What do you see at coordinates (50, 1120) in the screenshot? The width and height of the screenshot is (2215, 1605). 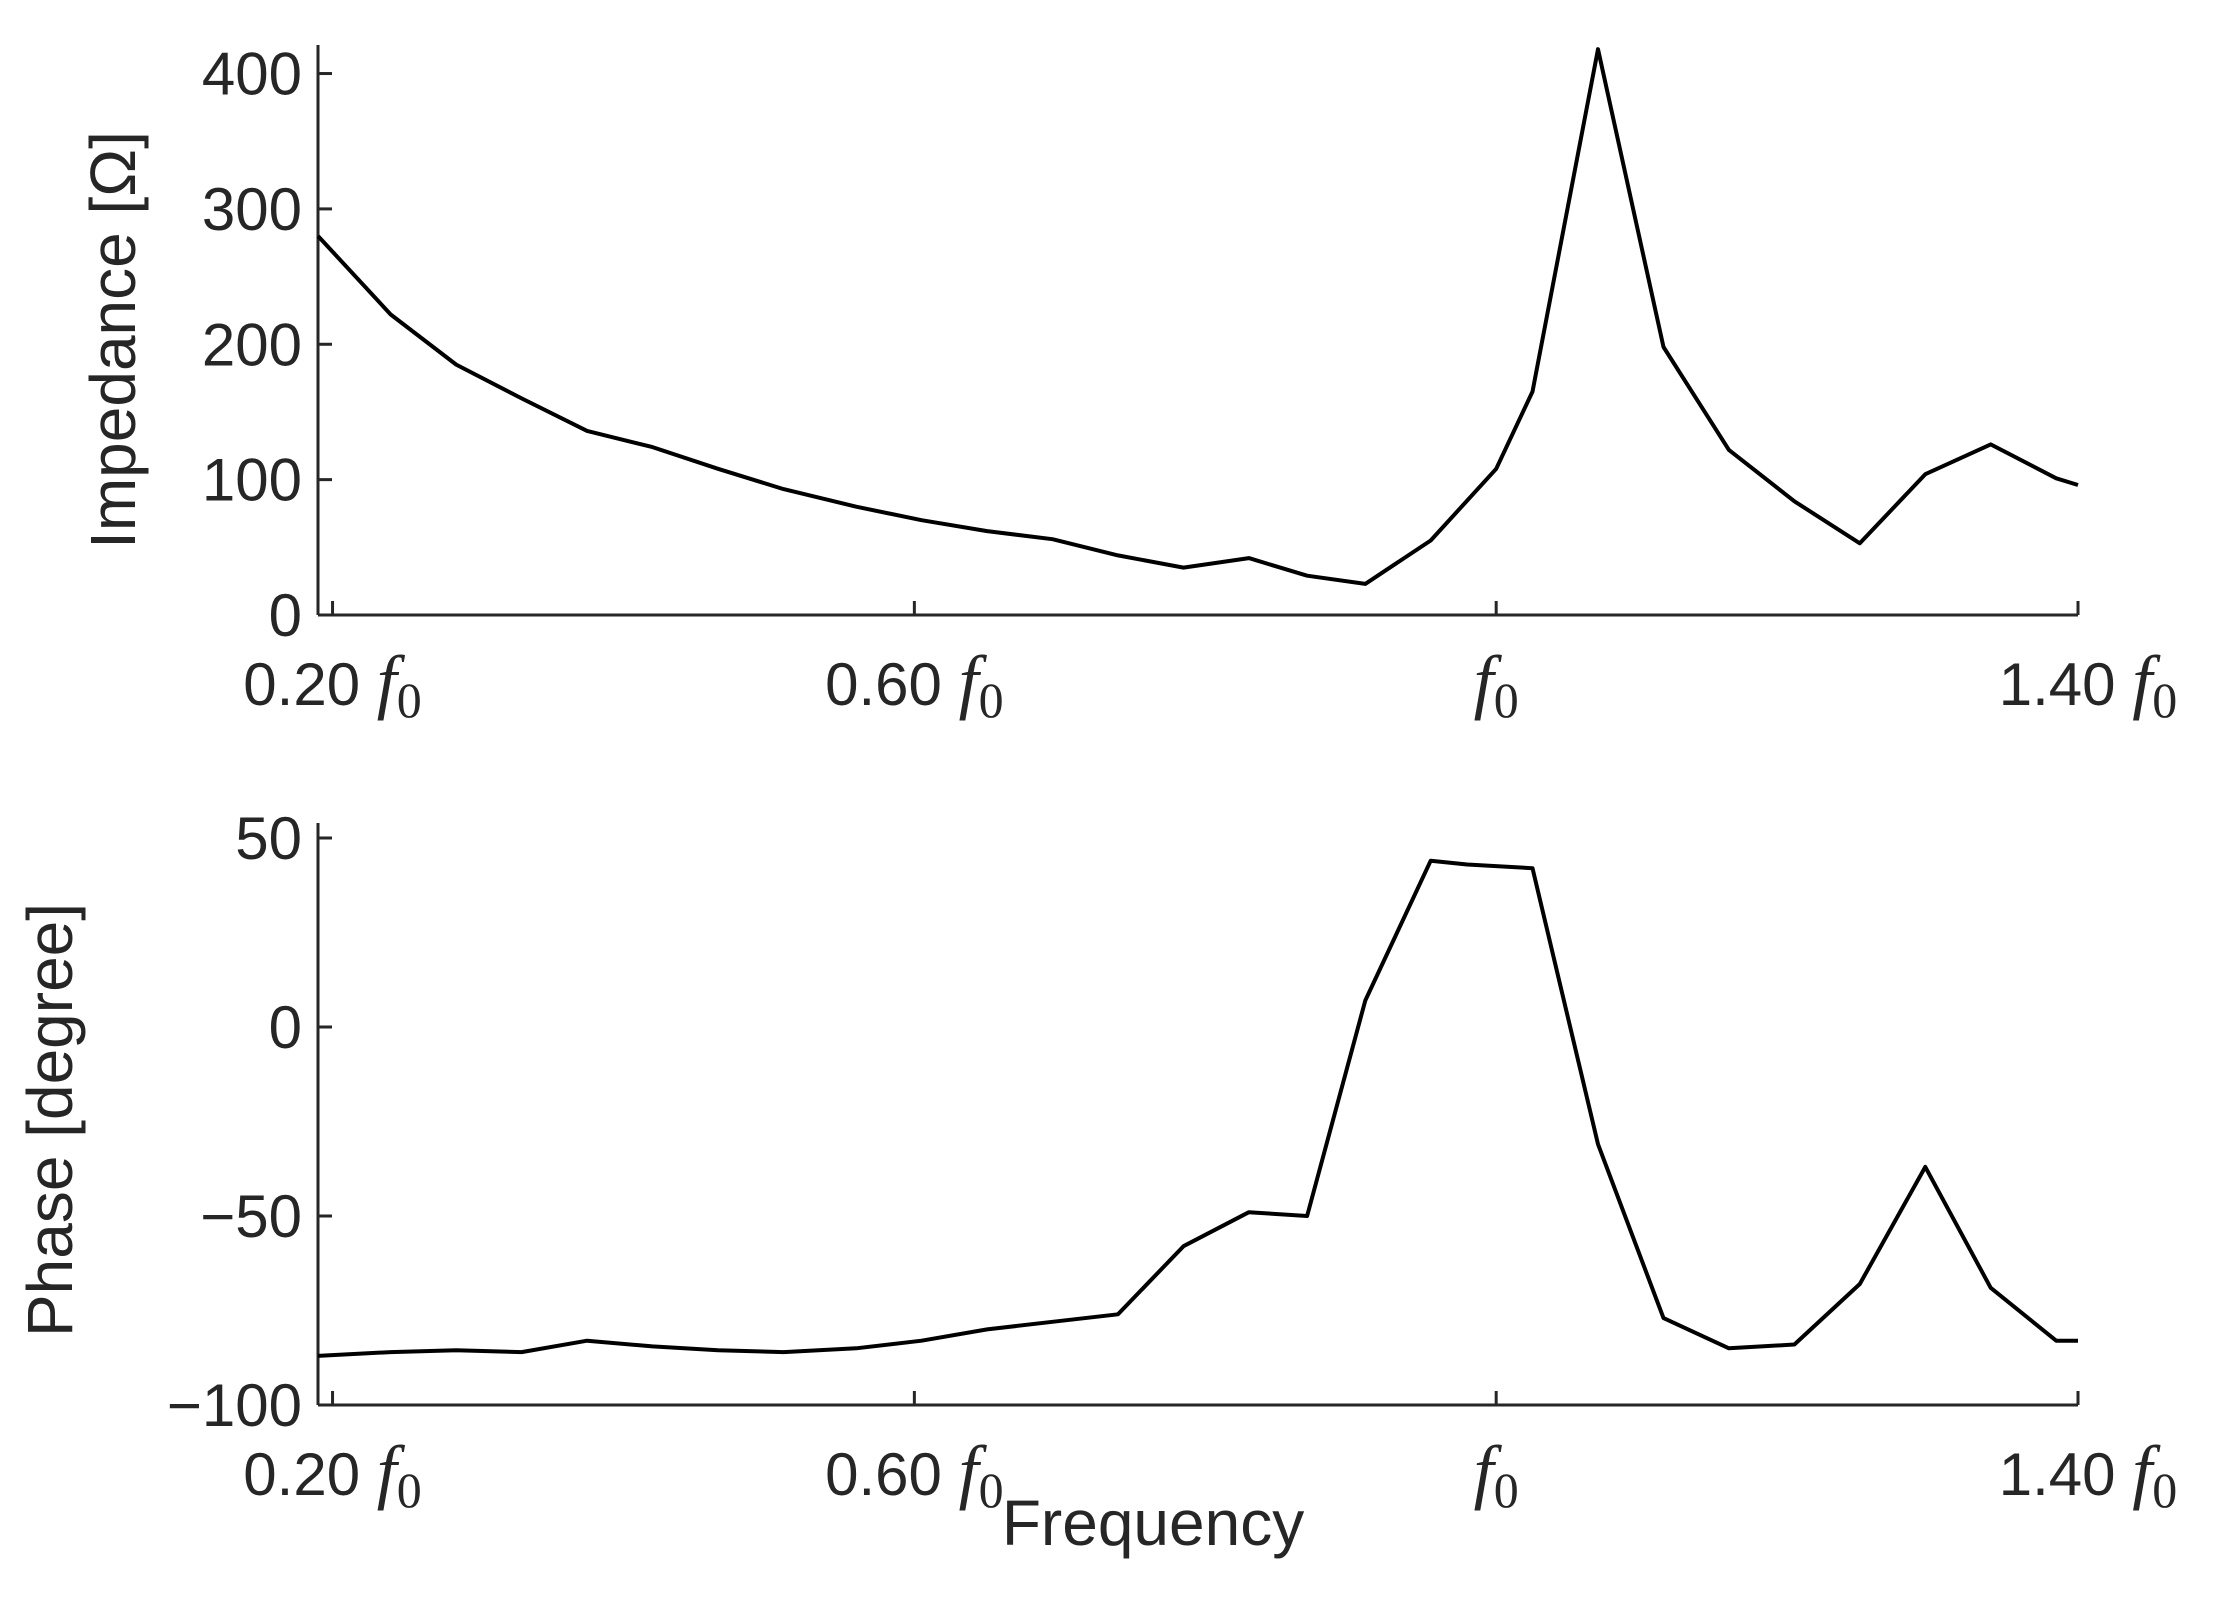 I see `y-axis-title: Phase [degree]` at bounding box center [50, 1120].